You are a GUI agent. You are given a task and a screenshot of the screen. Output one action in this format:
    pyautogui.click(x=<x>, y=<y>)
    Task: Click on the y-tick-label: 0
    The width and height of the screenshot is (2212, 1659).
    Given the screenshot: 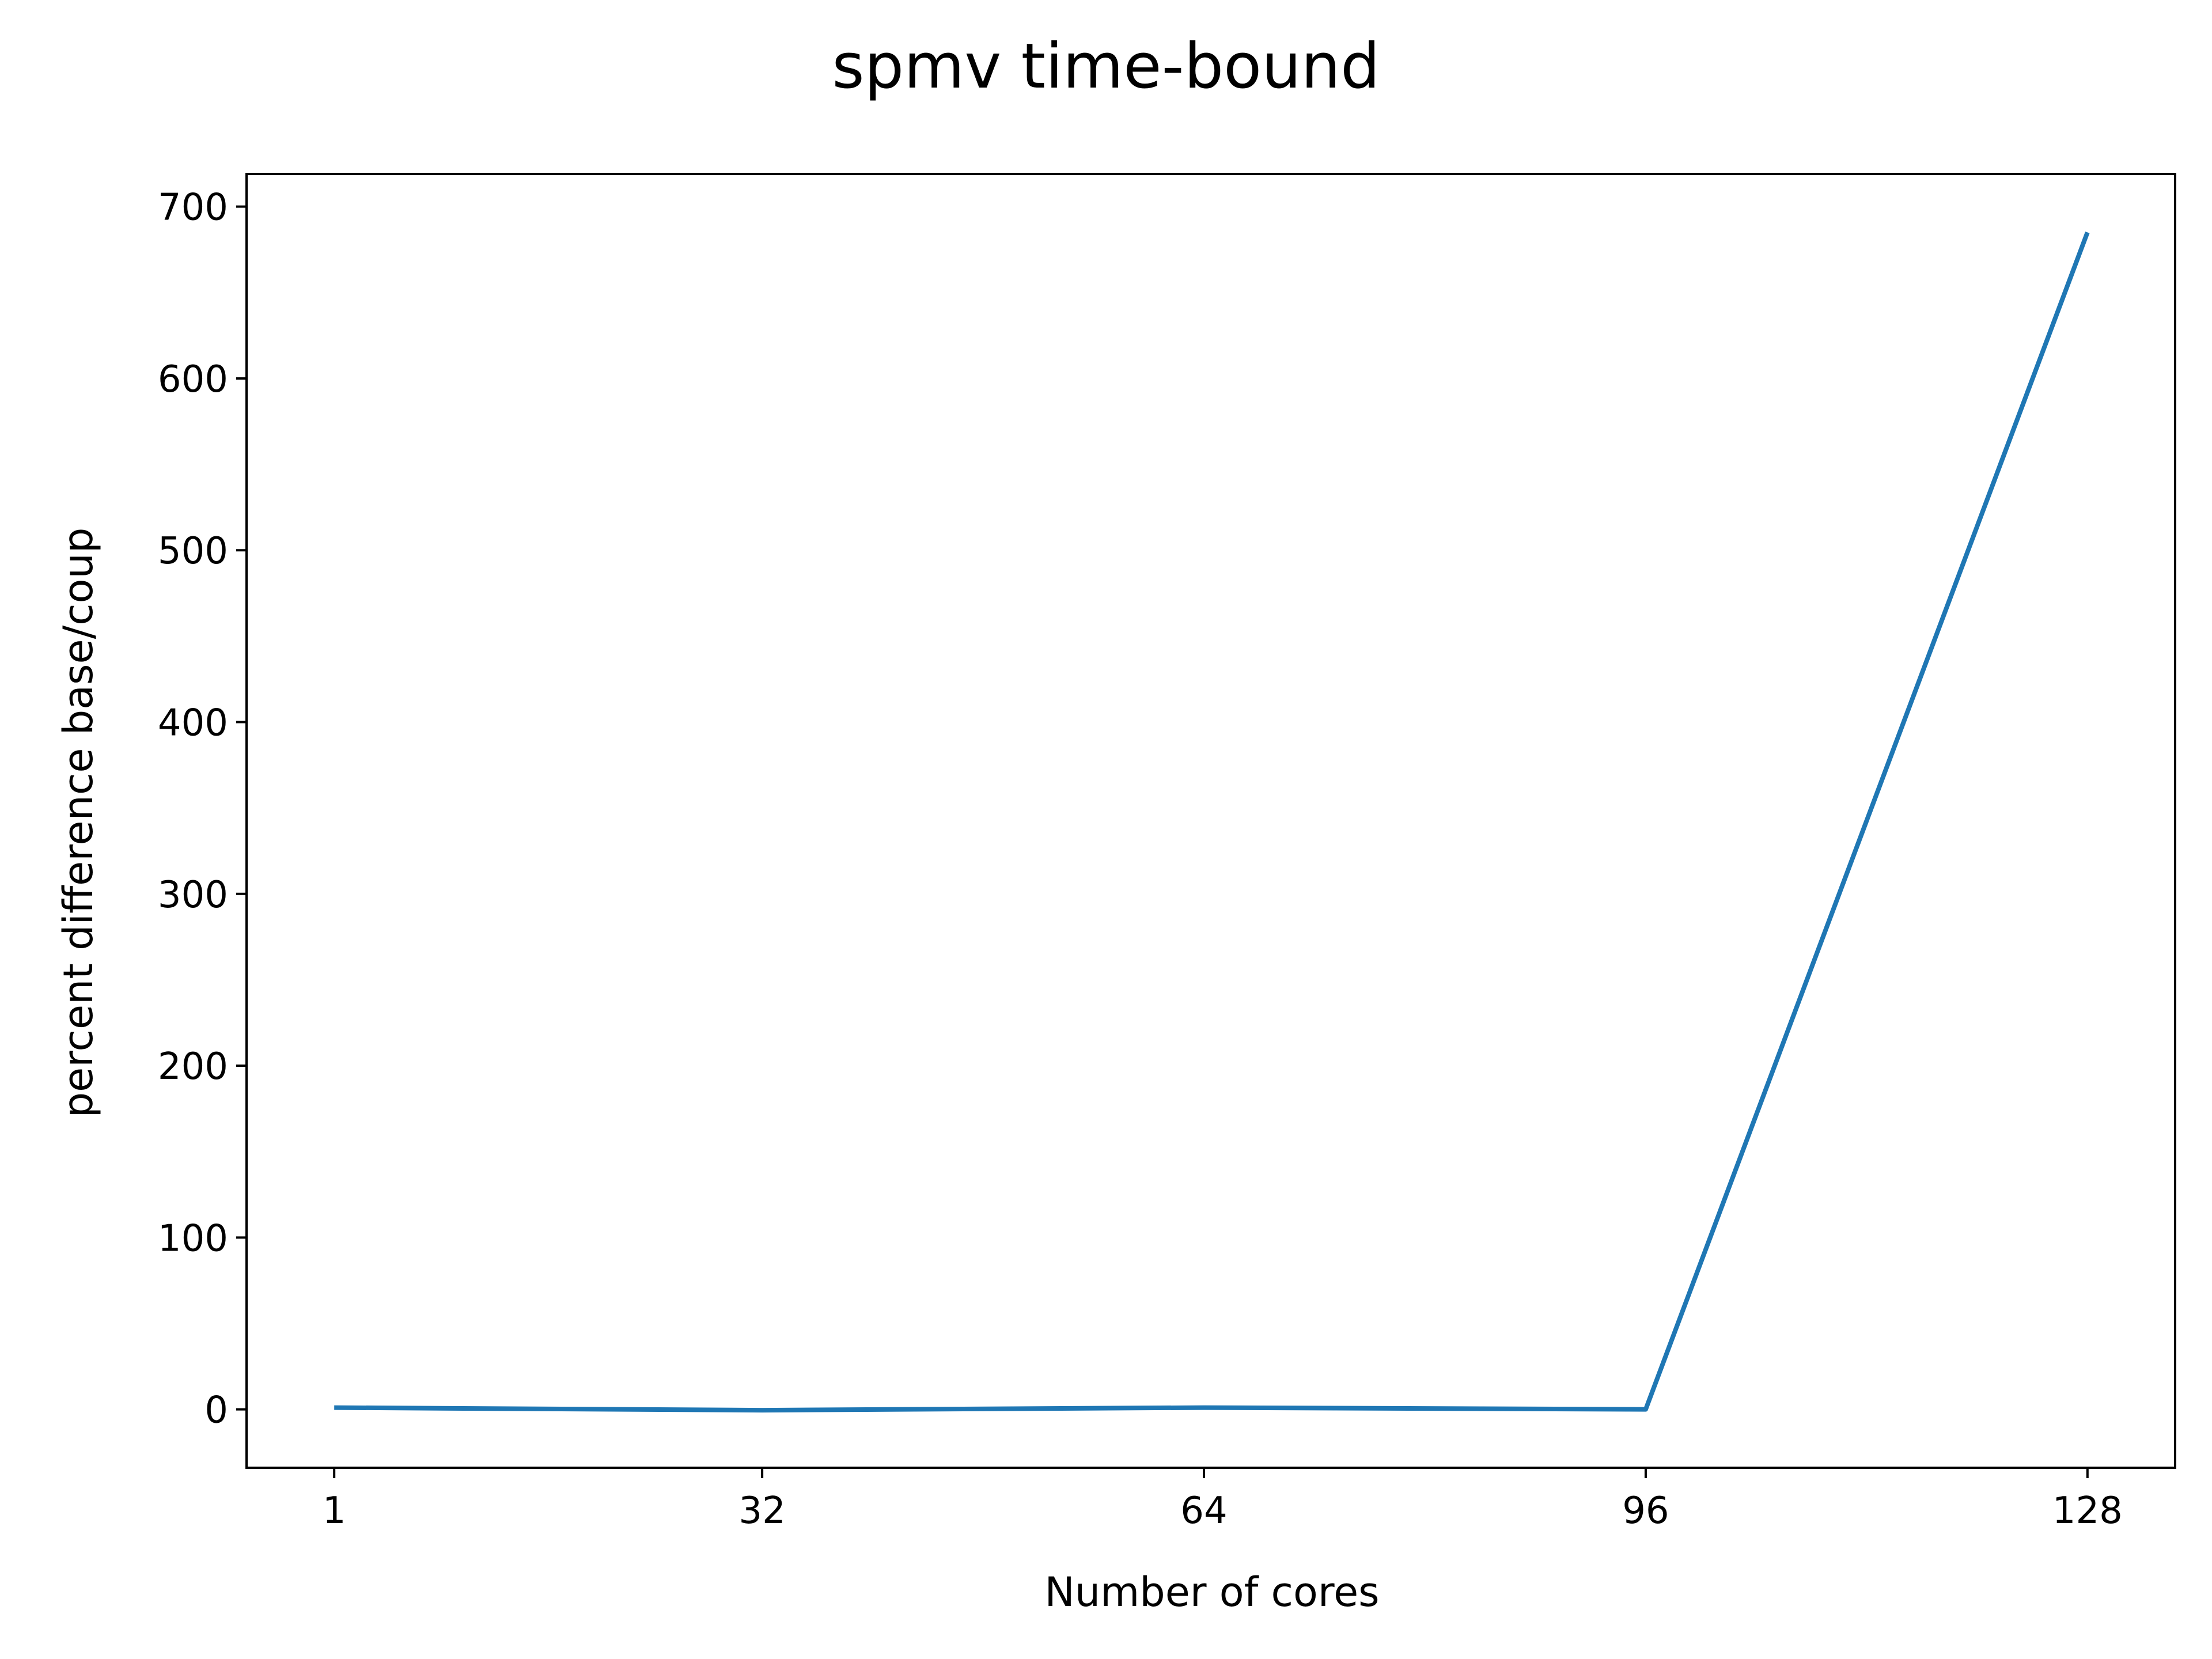 What is the action you would take?
    pyautogui.click(x=216, y=1410)
    